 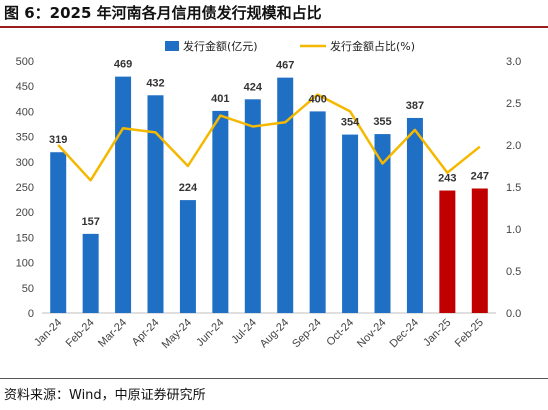 What do you see at coordinates (437, 333) in the screenshot?
I see `x-tick-label: Jan-25` at bounding box center [437, 333].